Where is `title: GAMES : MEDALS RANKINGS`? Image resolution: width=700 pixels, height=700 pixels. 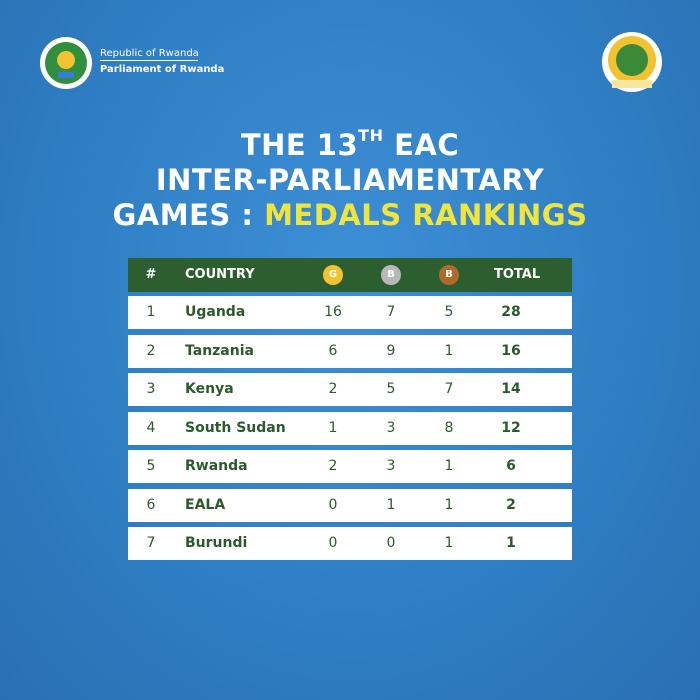 title: GAMES : MEDALS RANKINGS is located at coordinates (350, 215).